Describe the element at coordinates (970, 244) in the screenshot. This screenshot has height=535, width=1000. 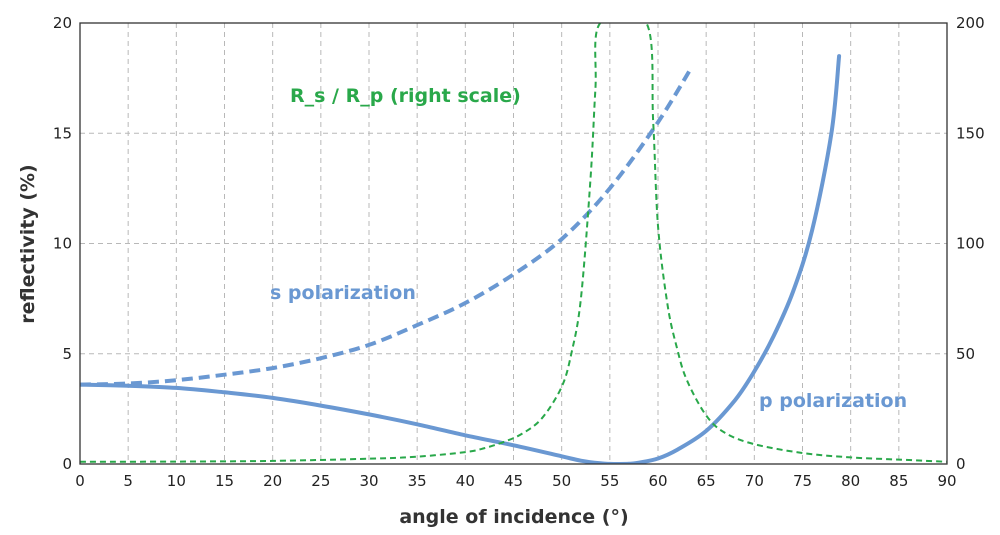
I see `y2-tick-label: 100` at that location.